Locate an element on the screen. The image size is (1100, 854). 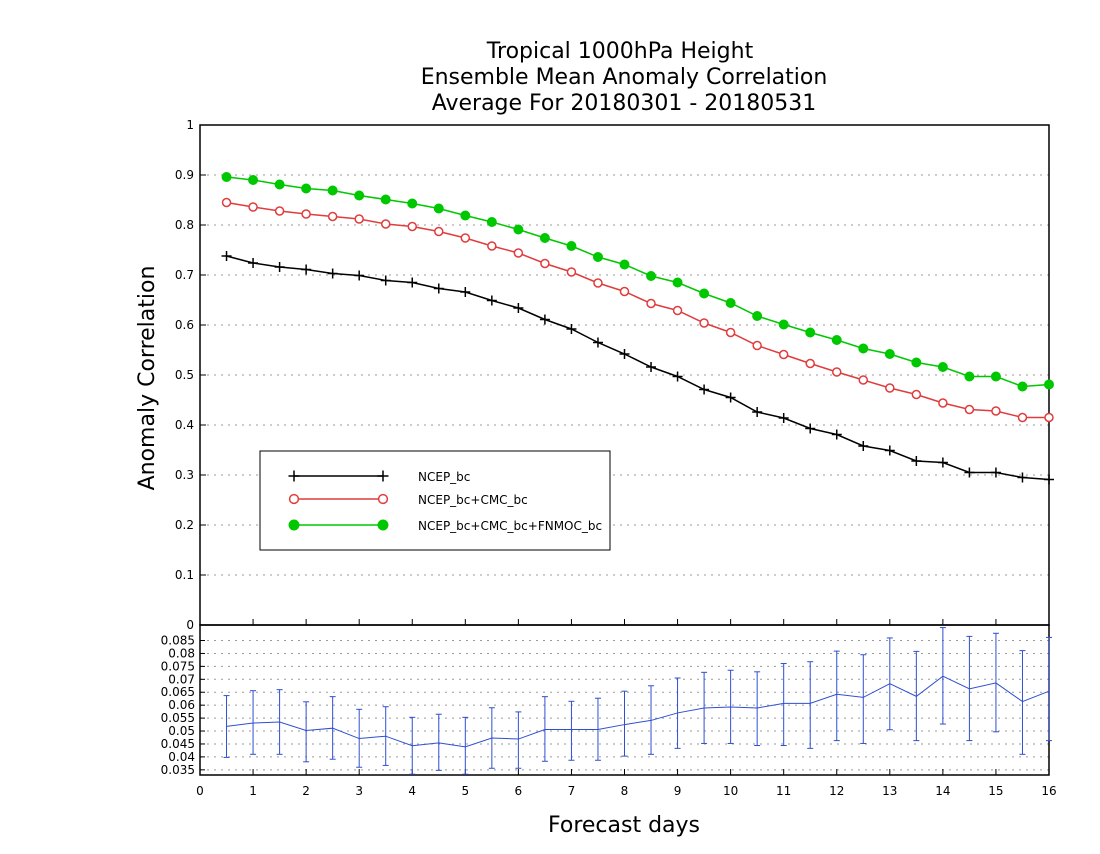
error-y-tick-label: 0.035 is located at coordinates (178, 770).